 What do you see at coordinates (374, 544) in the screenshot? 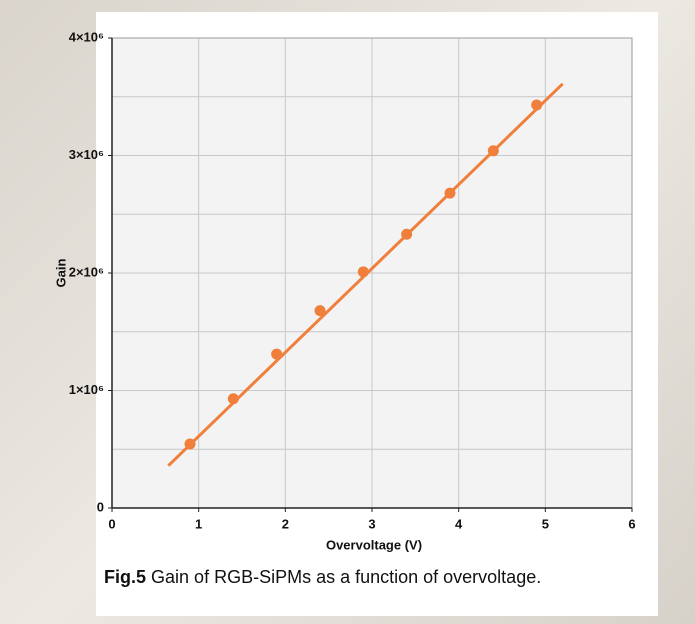
I see `x-axis-label: Overvoltage (V)` at bounding box center [374, 544].